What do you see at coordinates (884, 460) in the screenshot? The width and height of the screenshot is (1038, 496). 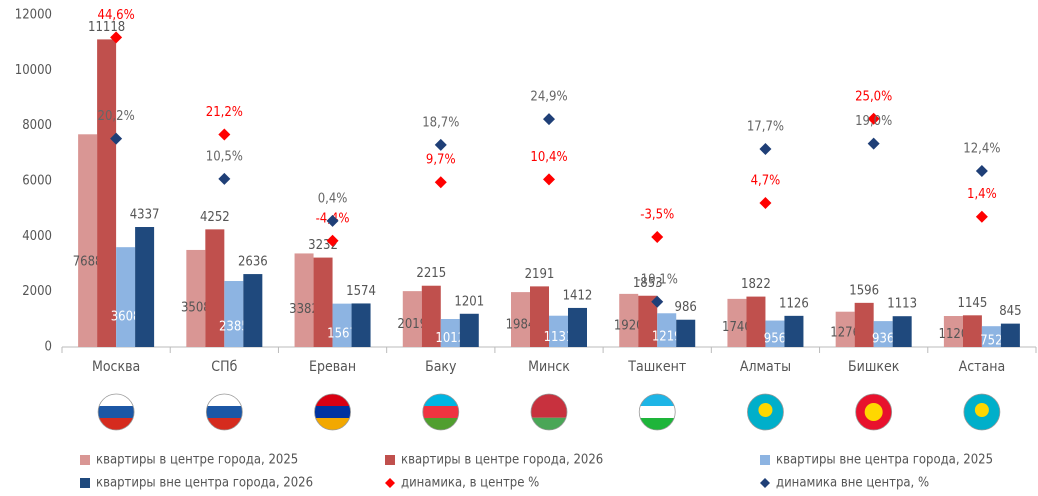 I see `legend-label: квартиры вне центра города, 2025` at bounding box center [884, 460].